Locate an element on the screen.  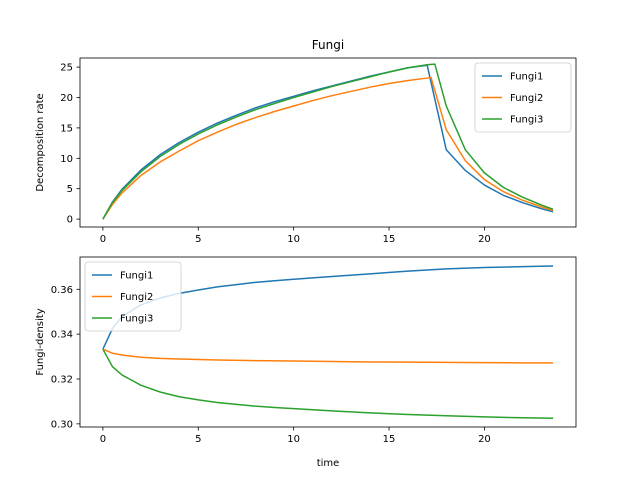
bottom-legend: Fungi1 Fungi2 Fungi3 is located at coordinates (133, 296).